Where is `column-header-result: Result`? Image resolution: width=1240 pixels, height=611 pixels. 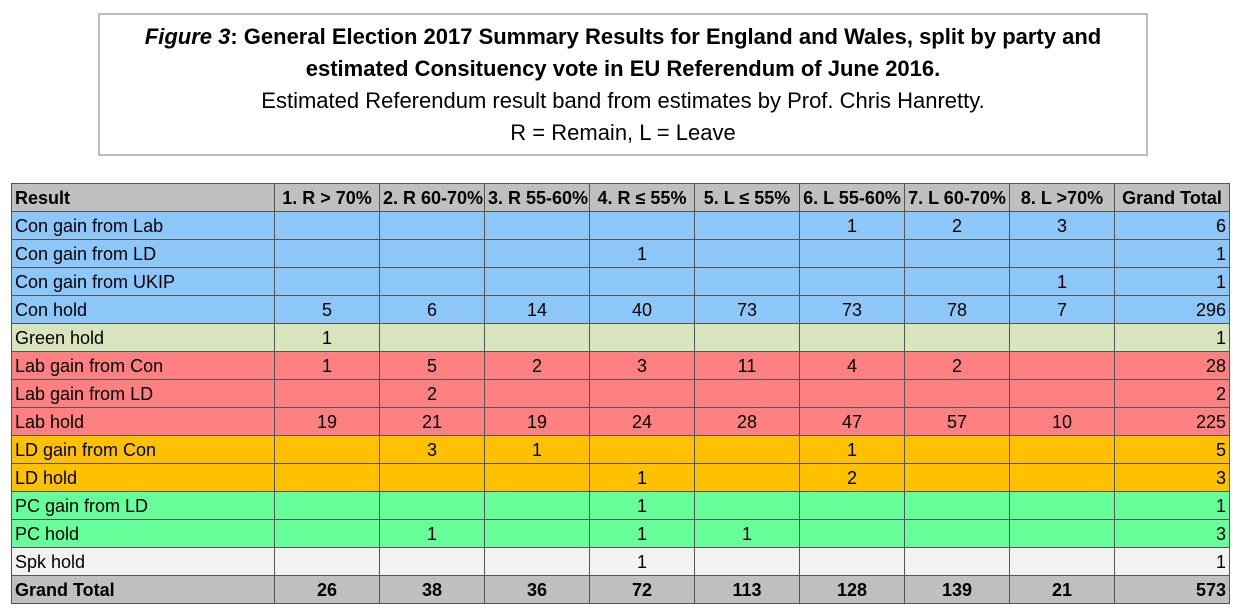
column-header-result: Result is located at coordinates (143, 197).